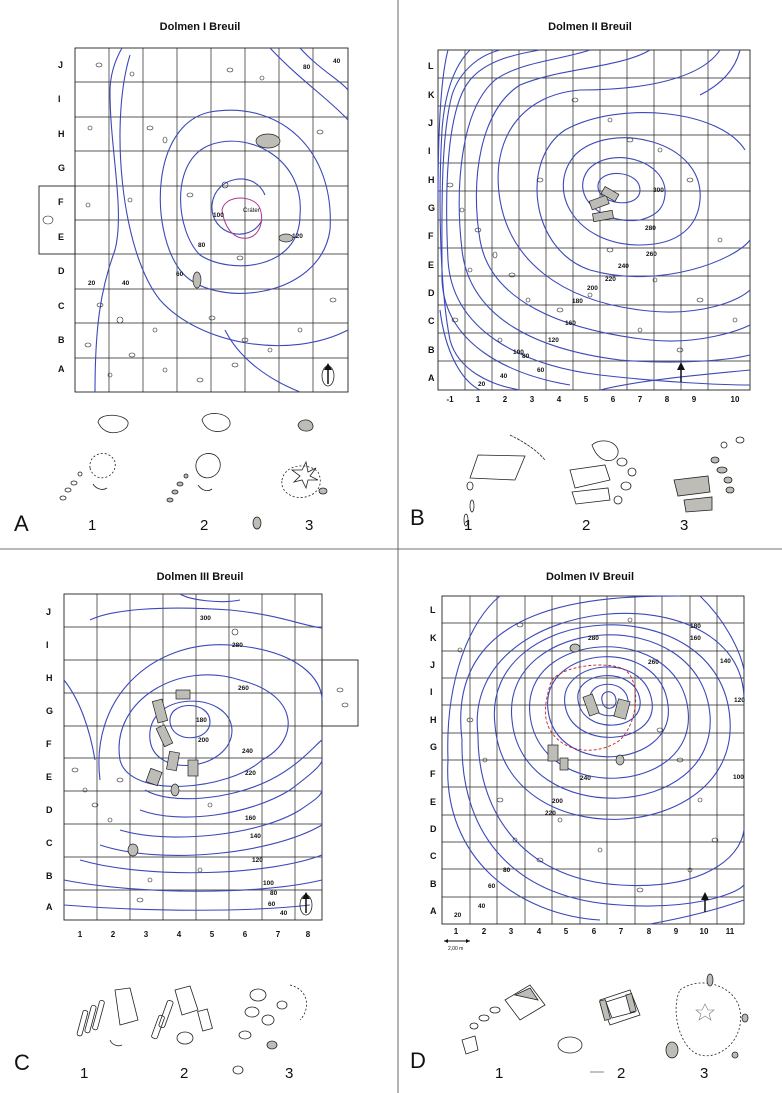 The height and width of the screenshot is (1093, 782). I want to click on panel-c-stones, so click(210, 765).